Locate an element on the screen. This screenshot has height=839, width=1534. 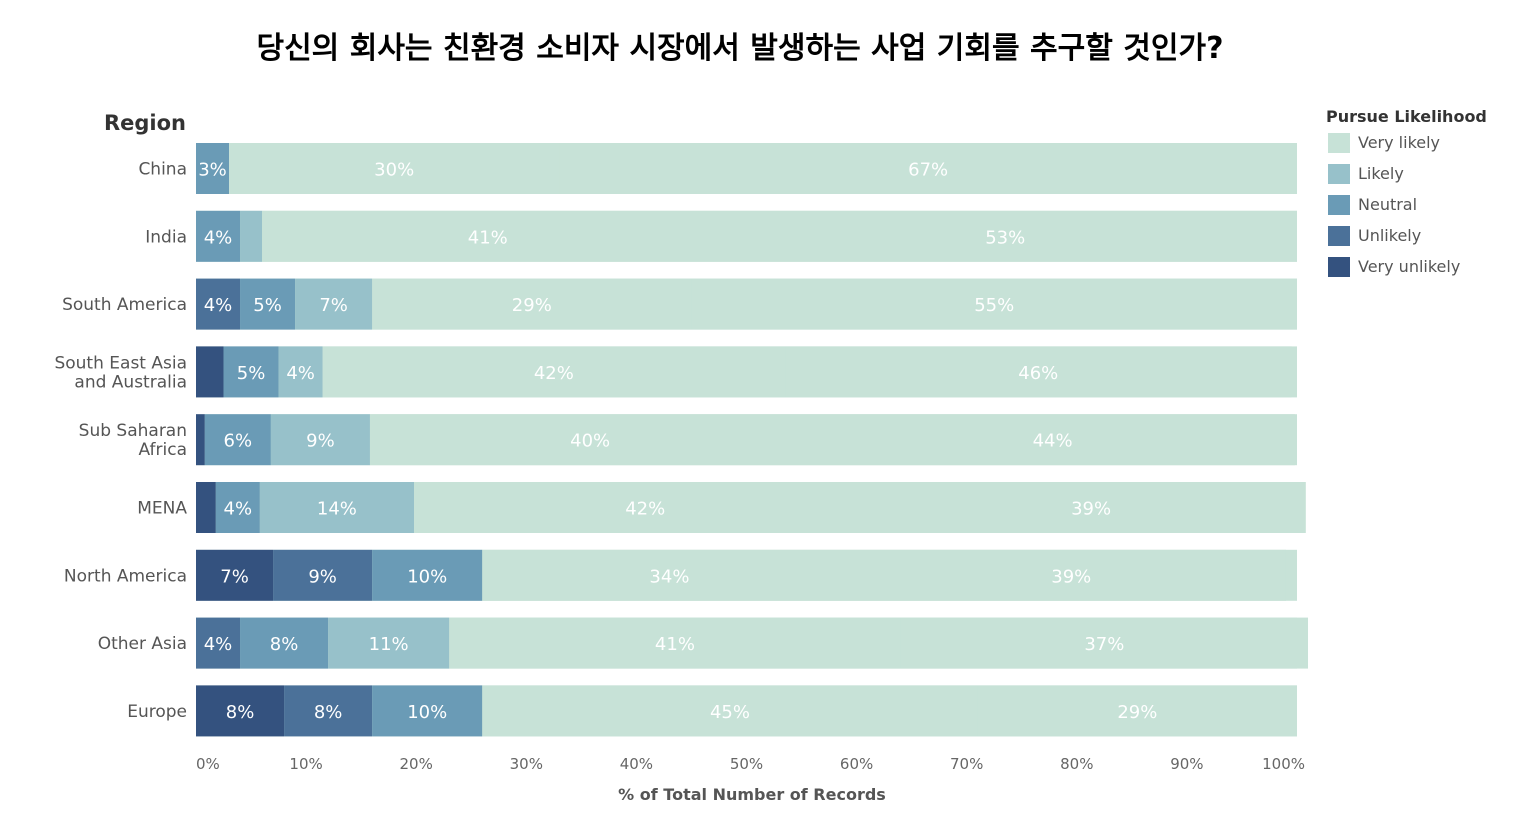
data-label: 67% is located at coordinates (928, 170).